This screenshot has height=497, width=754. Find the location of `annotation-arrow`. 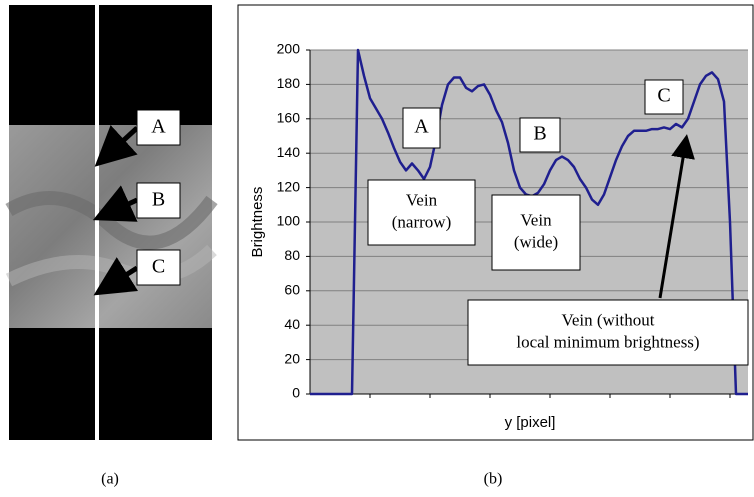

annotation-arrow is located at coordinates (676, 216).